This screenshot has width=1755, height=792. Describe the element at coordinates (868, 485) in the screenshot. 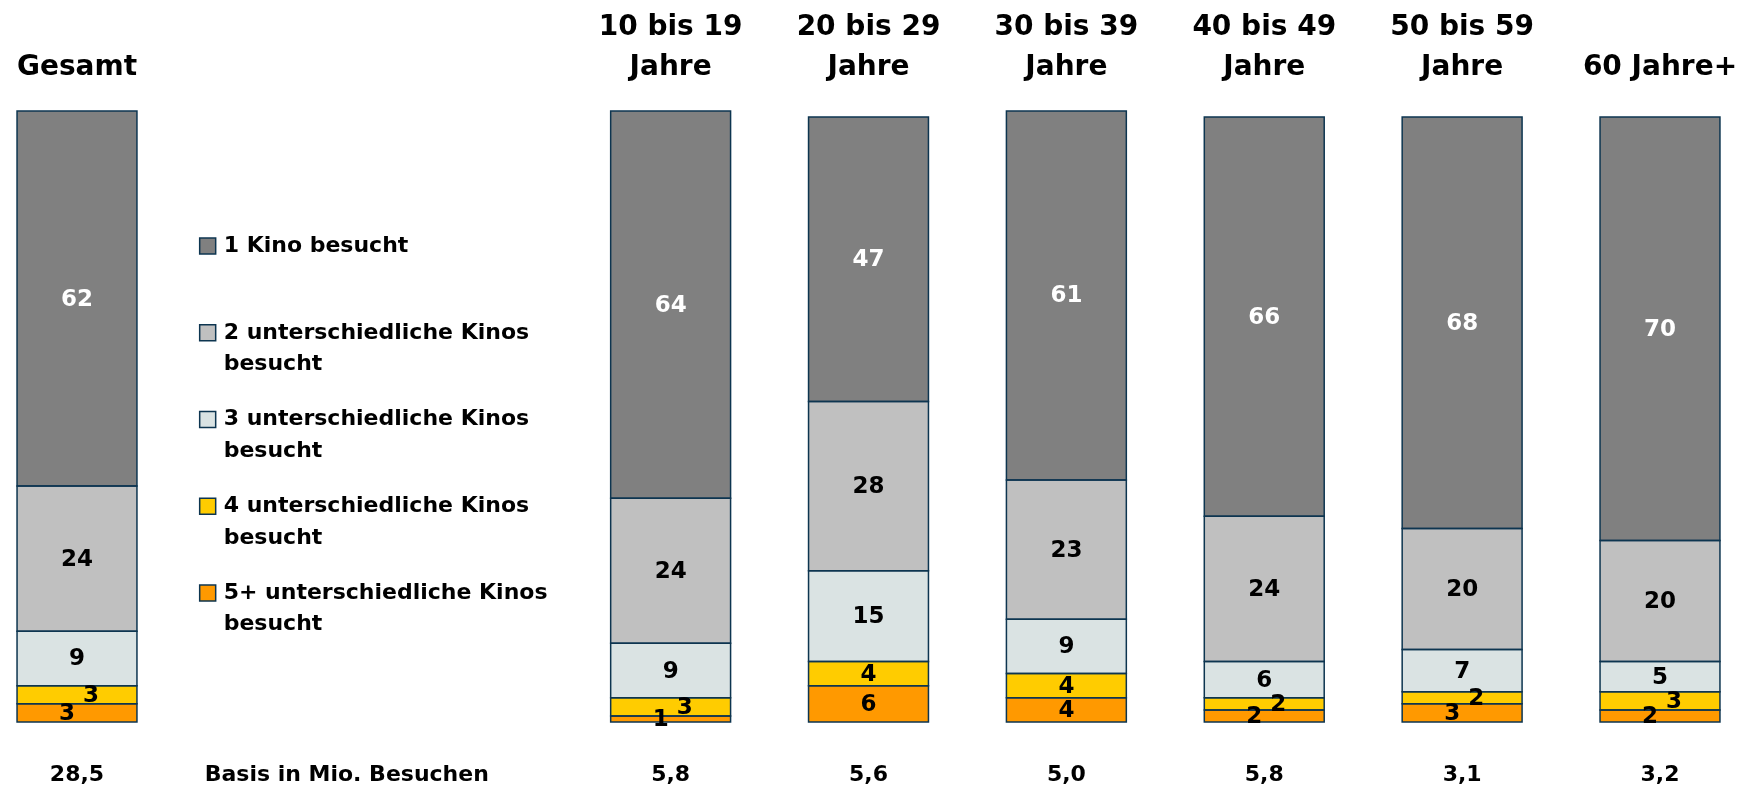

I see `data-label: 28` at that location.